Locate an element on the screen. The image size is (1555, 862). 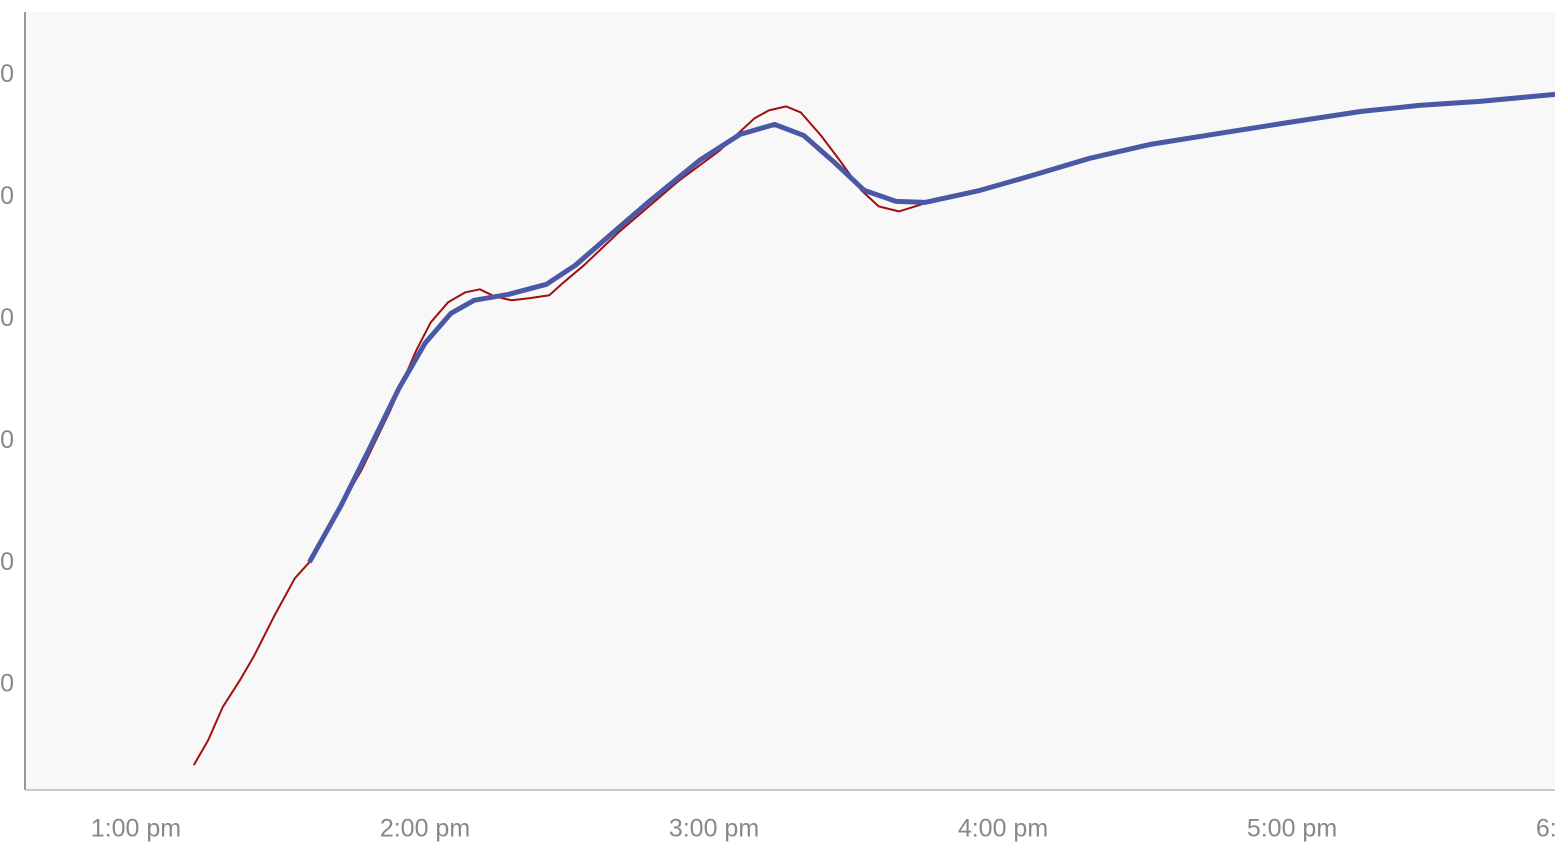
x-tick-label: 4:00 pm is located at coordinates (1003, 829).